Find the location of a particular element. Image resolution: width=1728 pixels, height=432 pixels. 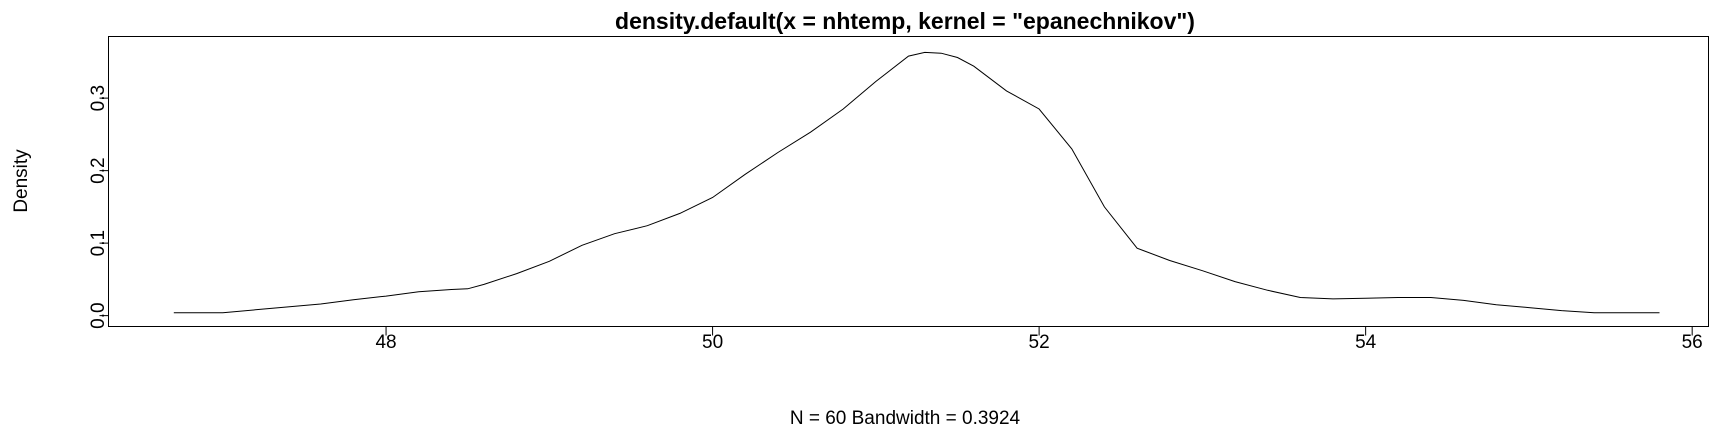

x-tick-label: 48 is located at coordinates (385, 342).